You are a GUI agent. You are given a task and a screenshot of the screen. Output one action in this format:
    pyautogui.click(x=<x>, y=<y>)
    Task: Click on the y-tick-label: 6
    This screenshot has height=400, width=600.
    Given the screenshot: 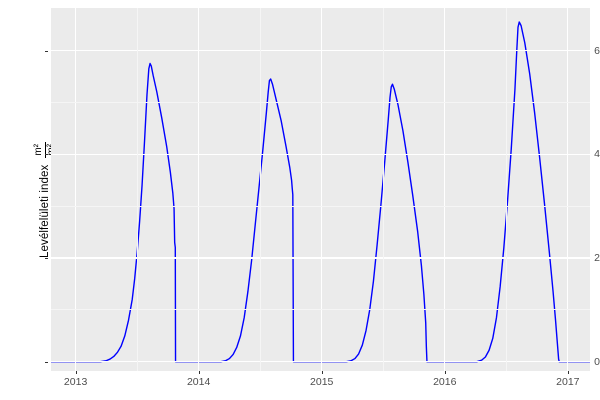 What is the action you would take?
    pyautogui.click(x=597, y=50)
    